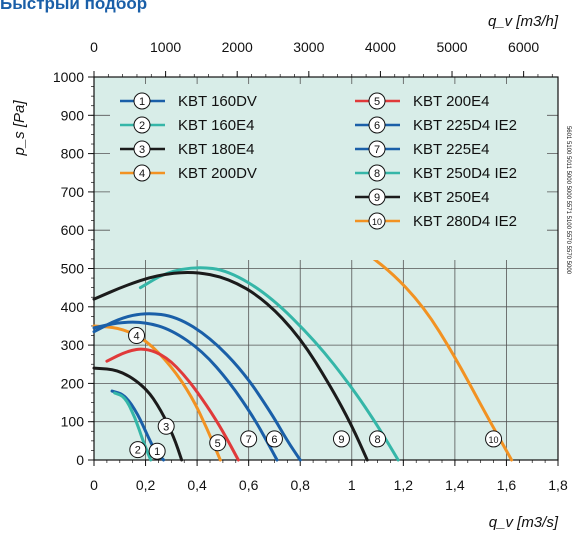 This screenshot has height=535, width=574. Describe the element at coordinates (451, 197) in the screenshot. I see `legend-label-9: KBT 250E4` at that location.